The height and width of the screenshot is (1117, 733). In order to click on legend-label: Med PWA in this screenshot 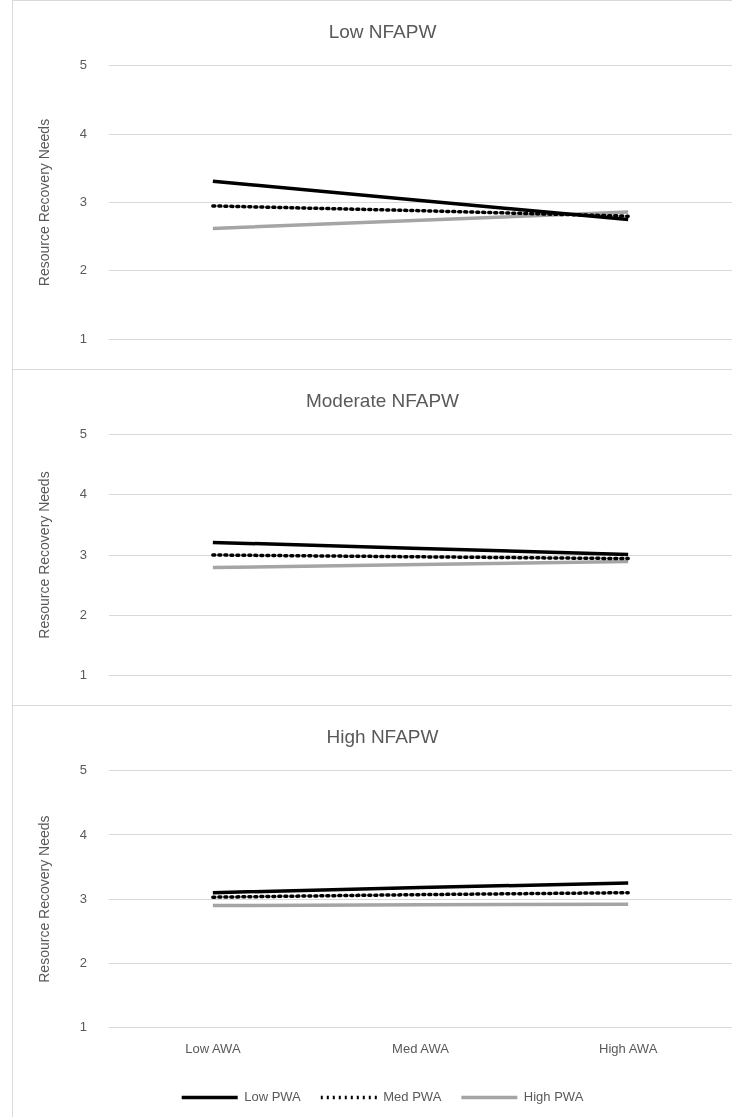, I will do `click(412, 1097)`.